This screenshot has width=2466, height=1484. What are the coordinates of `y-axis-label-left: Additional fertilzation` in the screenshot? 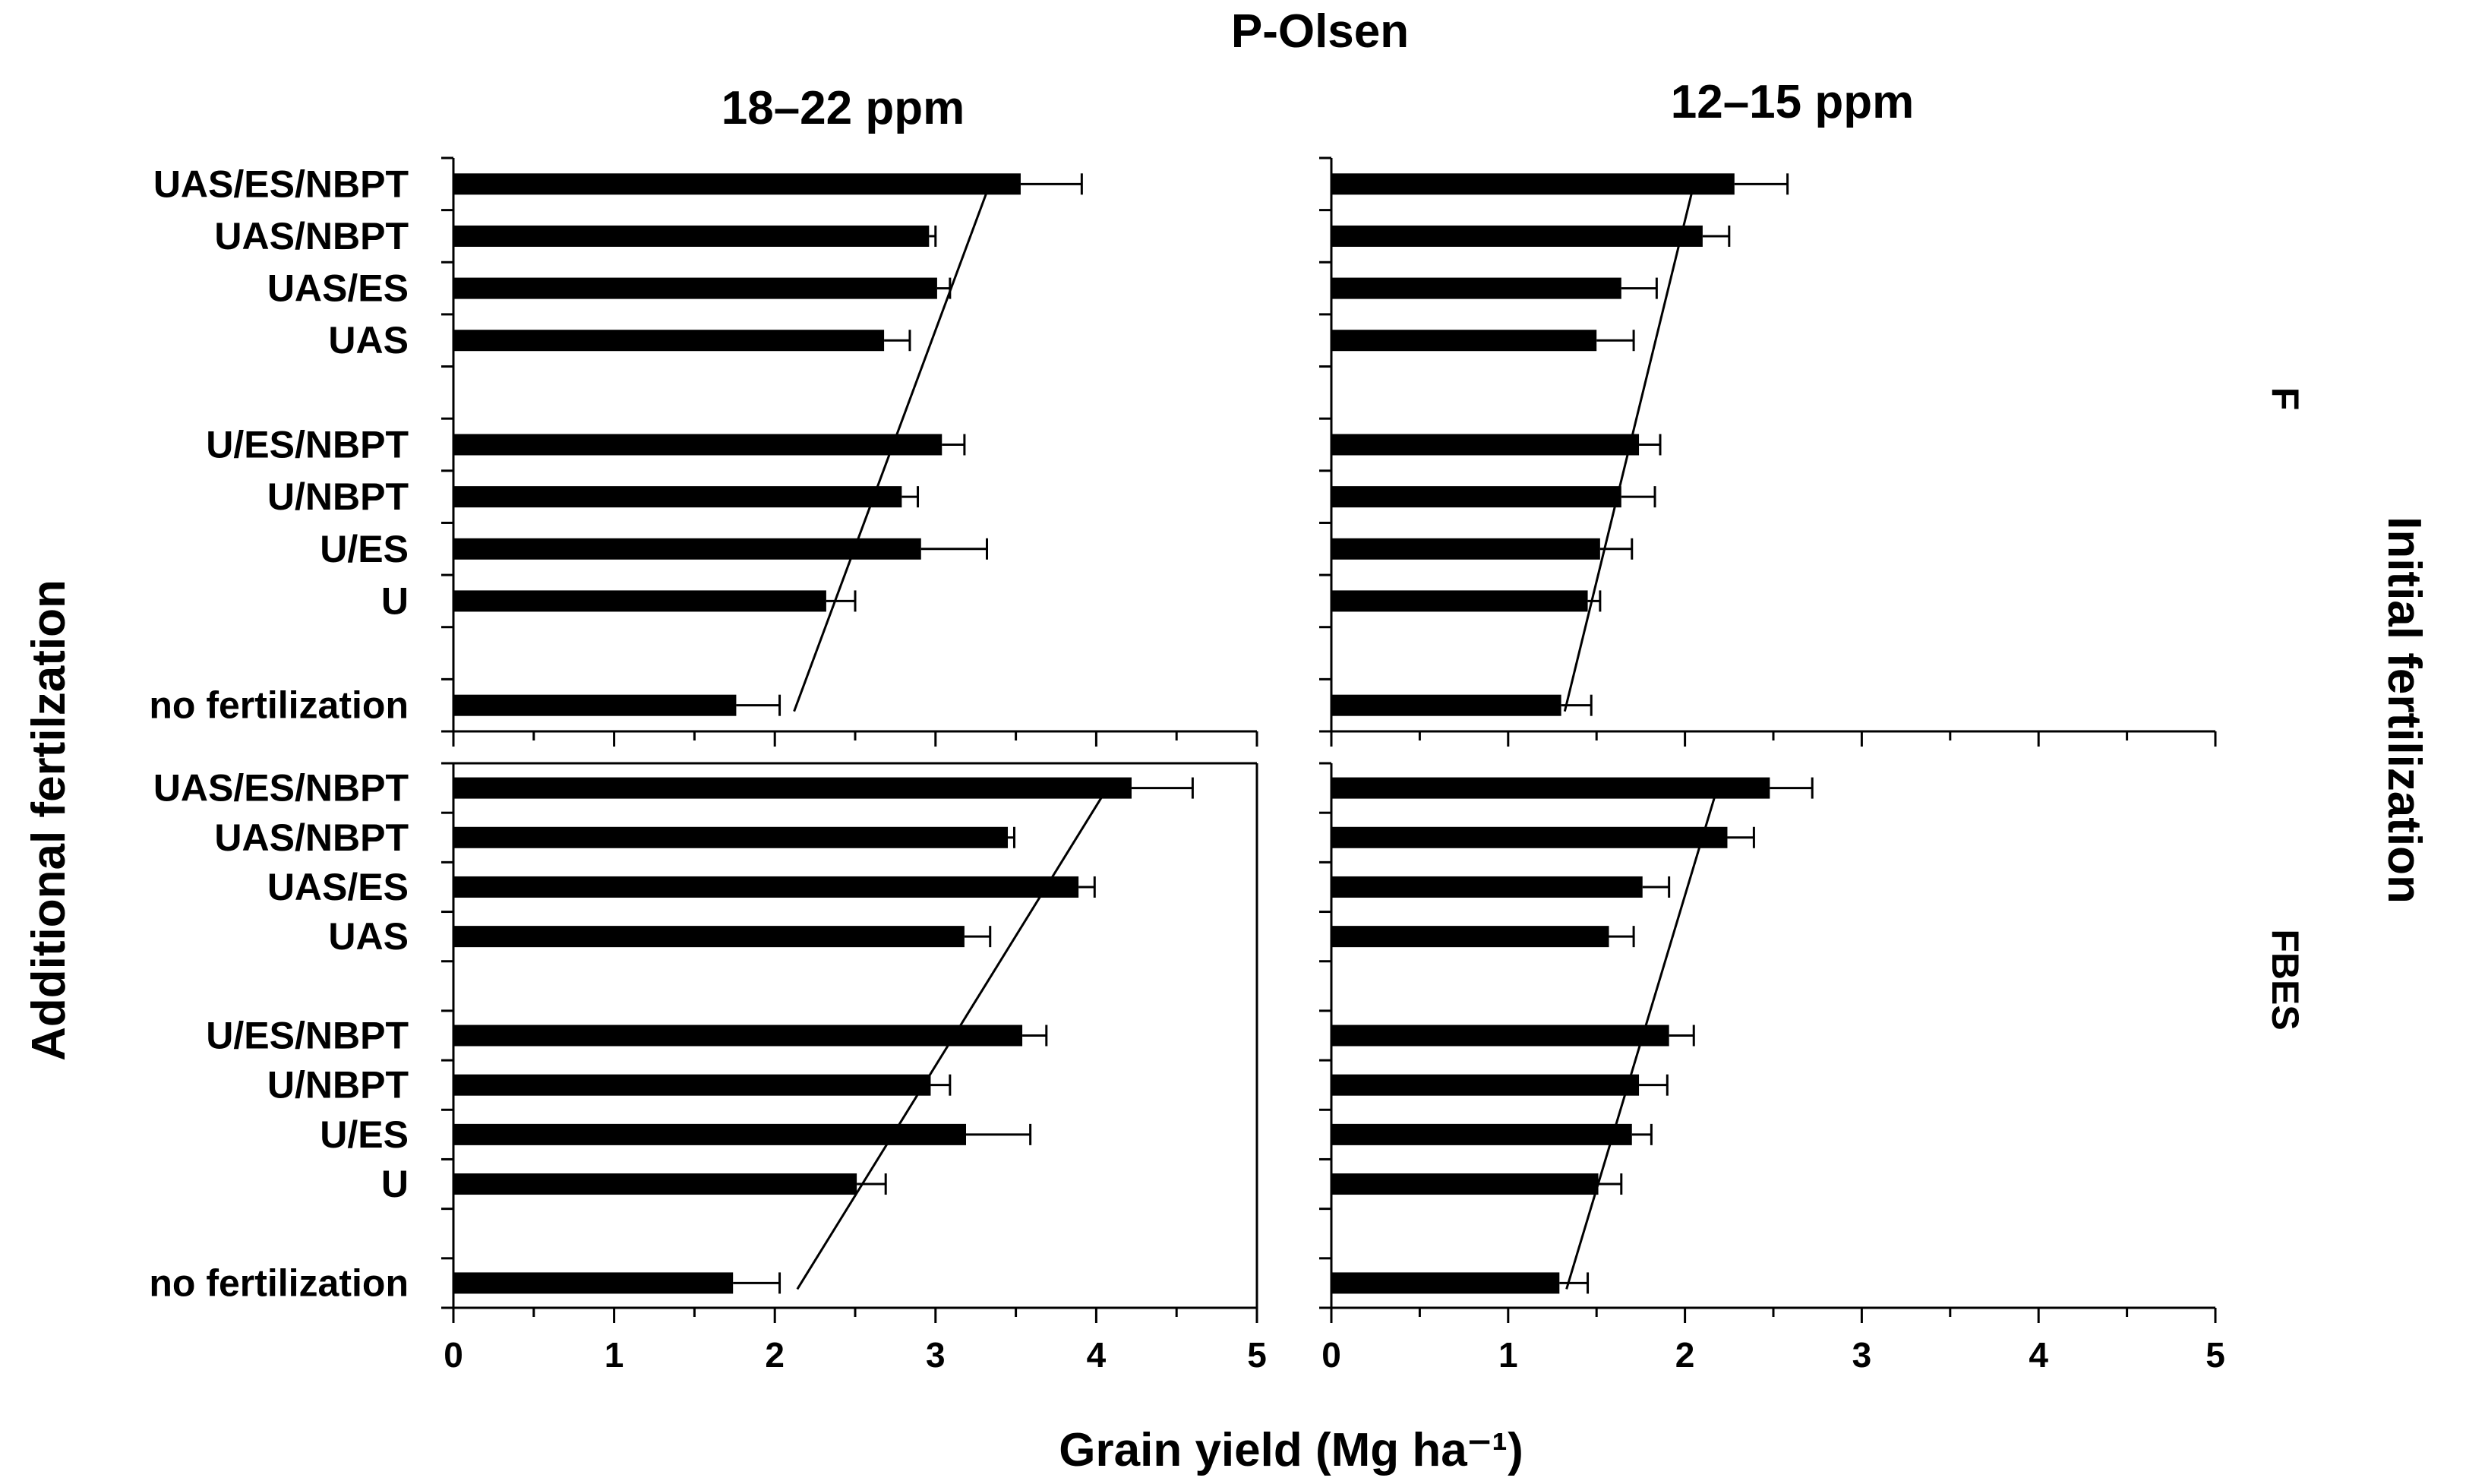 It's located at (49, 820).